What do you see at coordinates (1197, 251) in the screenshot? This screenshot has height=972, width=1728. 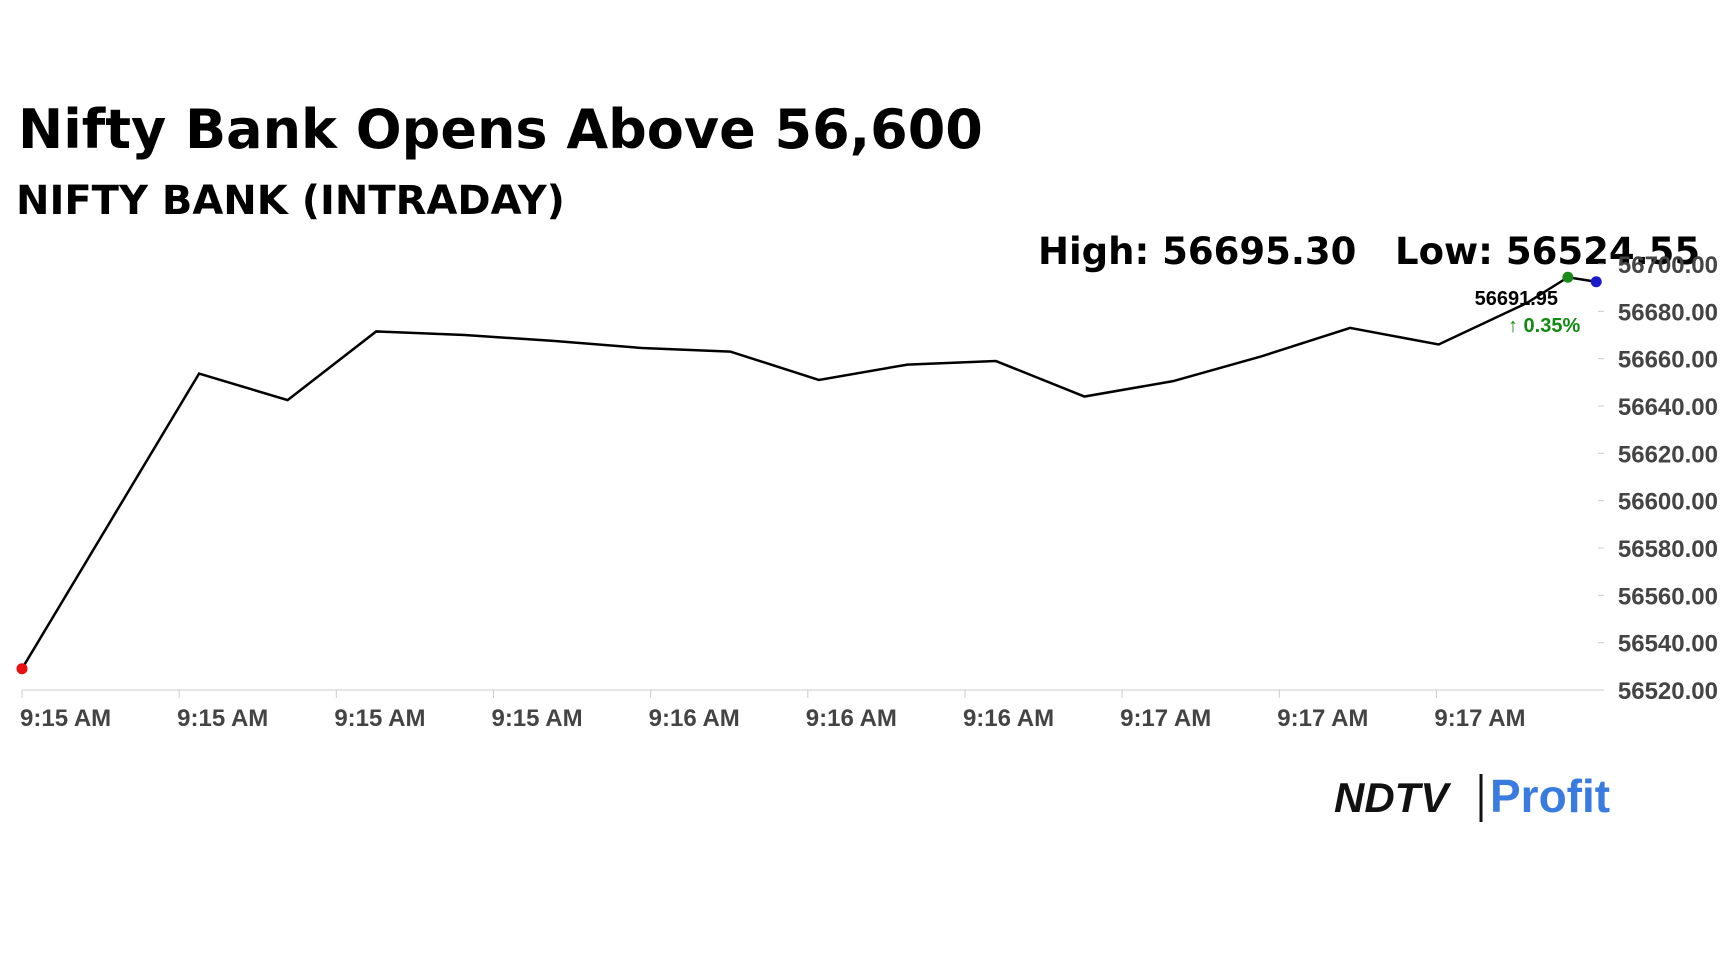 I see `high-label: High: 56695.30` at bounding box center [1197, 251].